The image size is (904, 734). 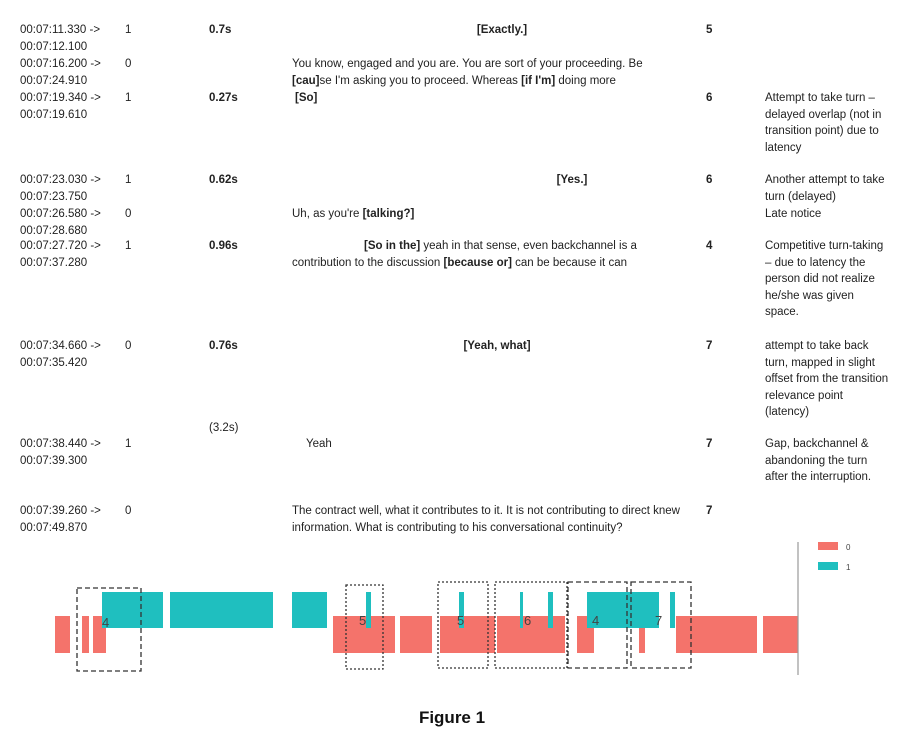 What do you see at coordinates (709, 30) in the screenshot?
I see `rating-value: 5` at bounding box center [709, 30].